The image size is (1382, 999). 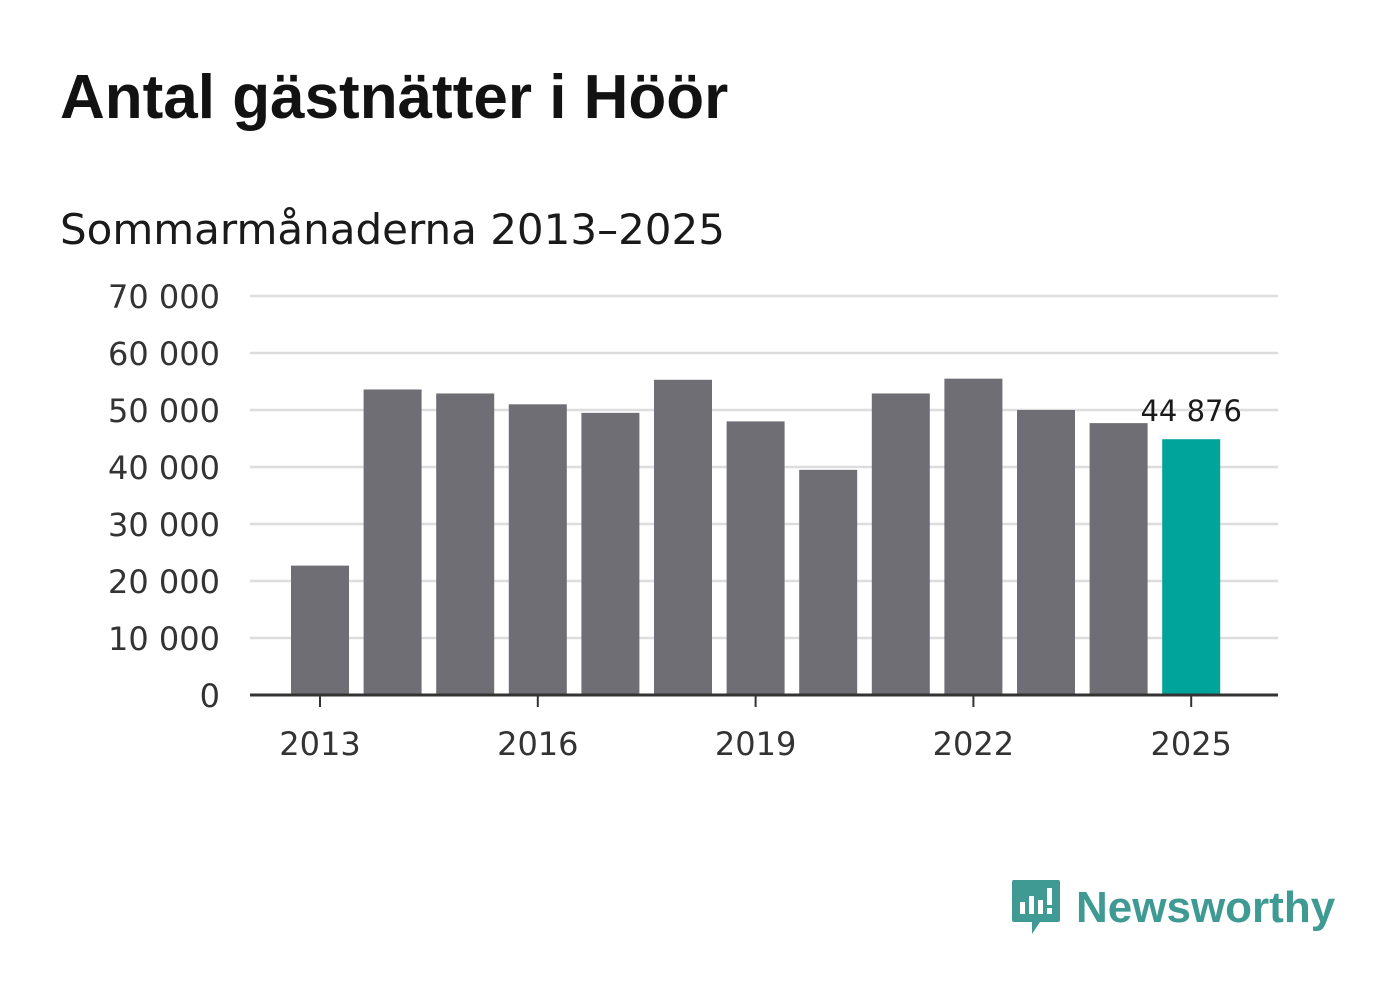 What do you see at coordinates (164, 639) in the screenshot?
I see `y-tick-label: 10 000` at bounding box center [164, 639].